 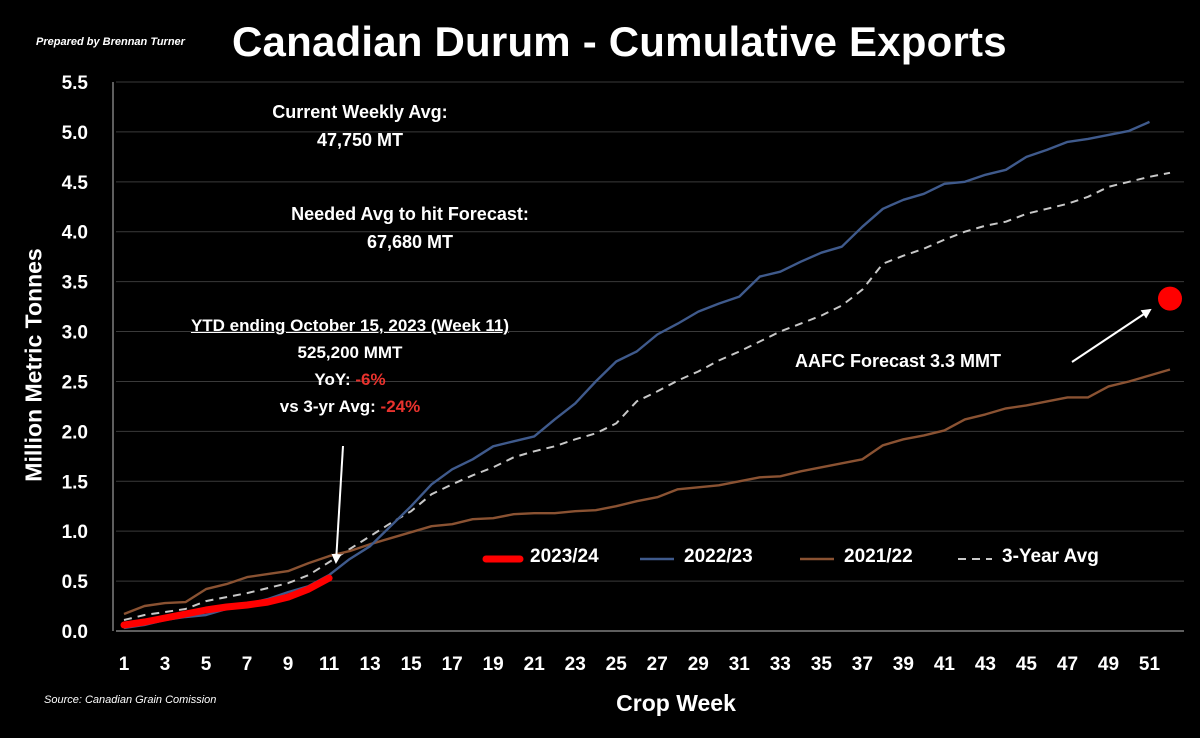 I want to click on x-tick-label: 27, so click(x=657, y=664).